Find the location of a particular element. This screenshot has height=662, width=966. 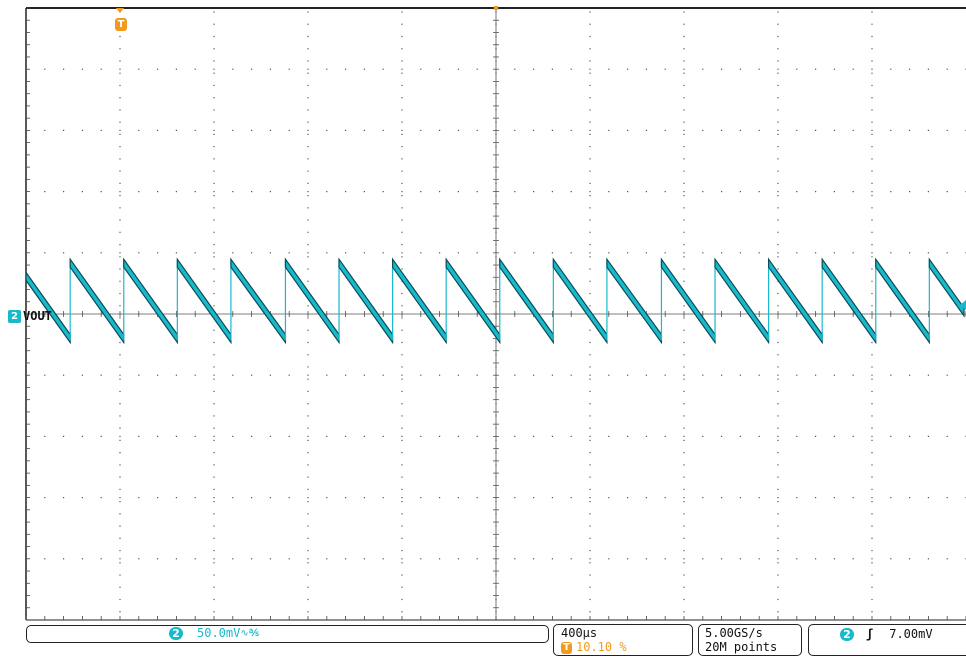

trigger-panel: 2 ʃ 7.00mV is located at coordinates (887, 640).